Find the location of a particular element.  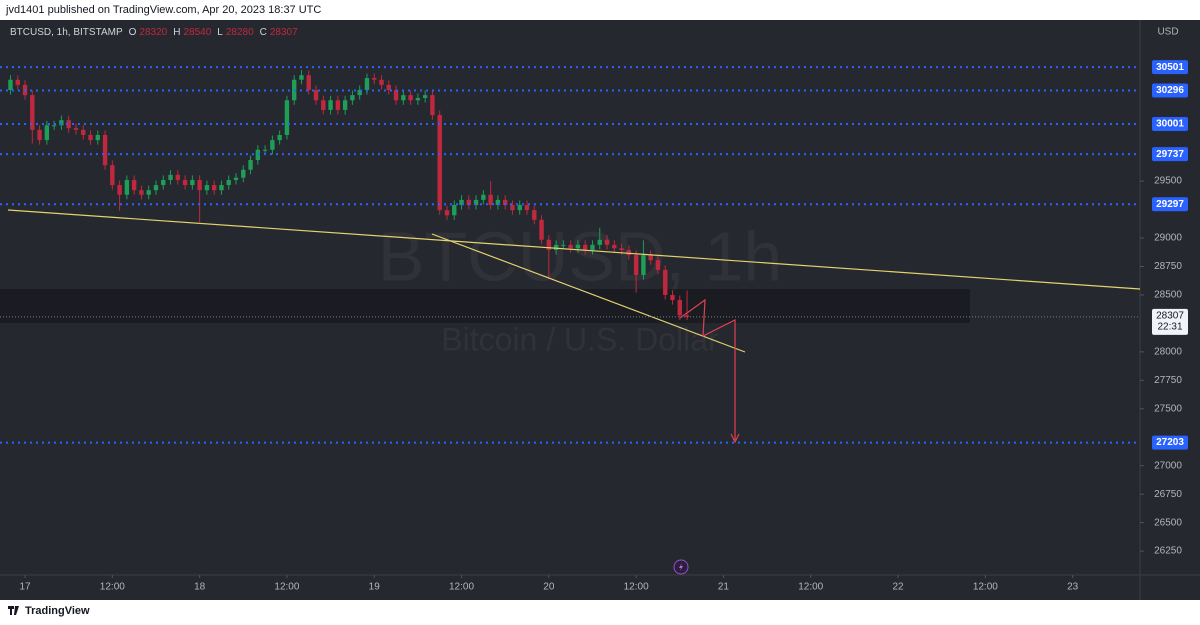

watermark: BTCUSD, 1h is located at coordinates (580, 256).